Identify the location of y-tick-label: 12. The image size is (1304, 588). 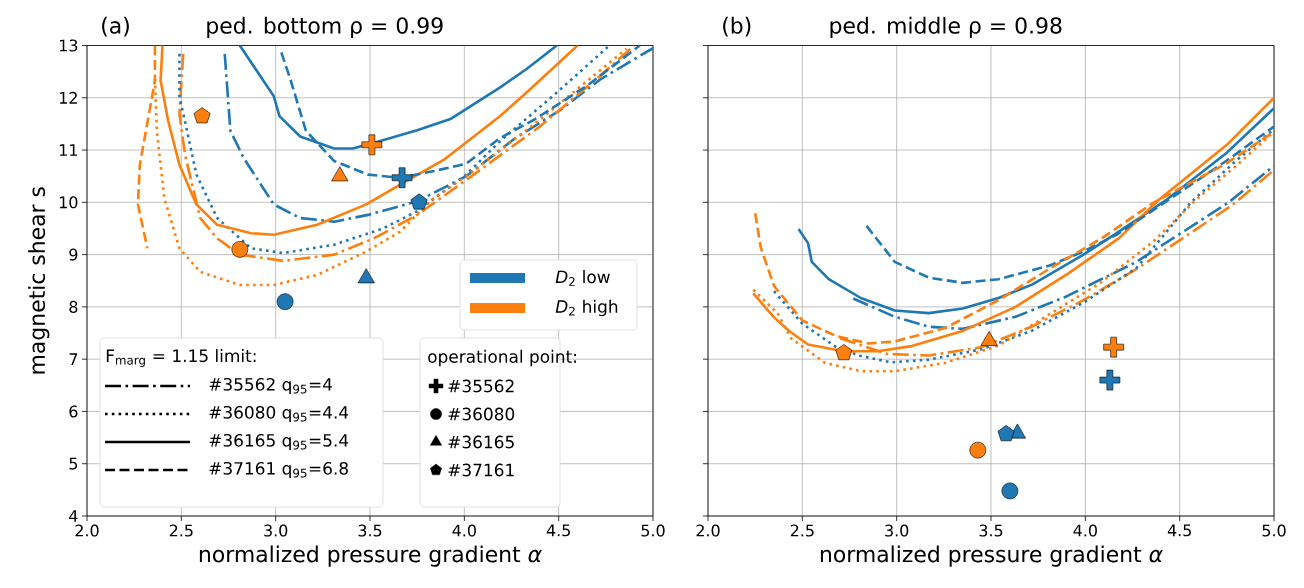
(68, 97).